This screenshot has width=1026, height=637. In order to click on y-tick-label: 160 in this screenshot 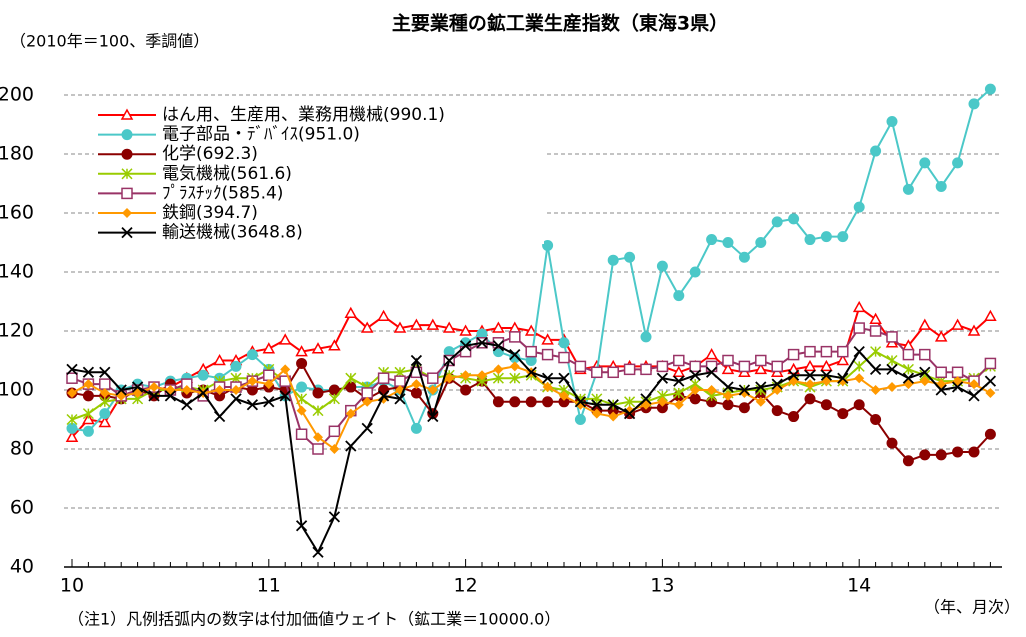, I will do `click(17, 213)`.